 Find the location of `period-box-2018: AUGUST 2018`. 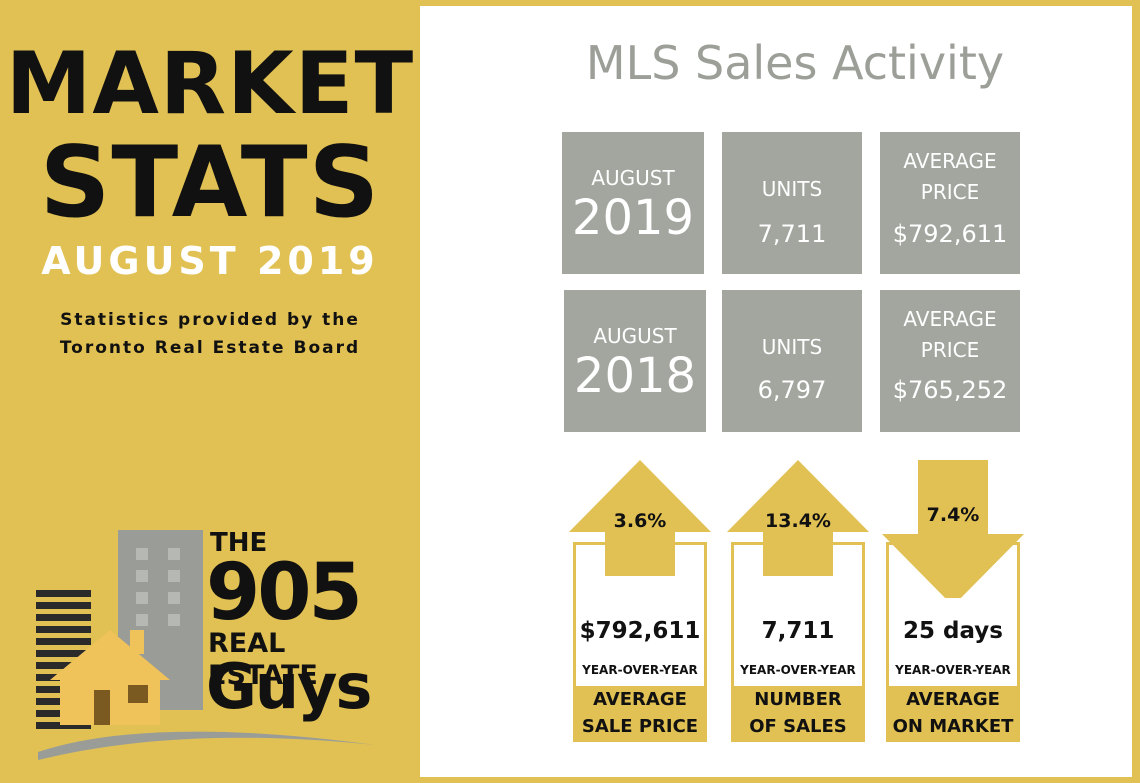

period-box-2018: AUGUST 2018 is located at coordinates (635, 361).